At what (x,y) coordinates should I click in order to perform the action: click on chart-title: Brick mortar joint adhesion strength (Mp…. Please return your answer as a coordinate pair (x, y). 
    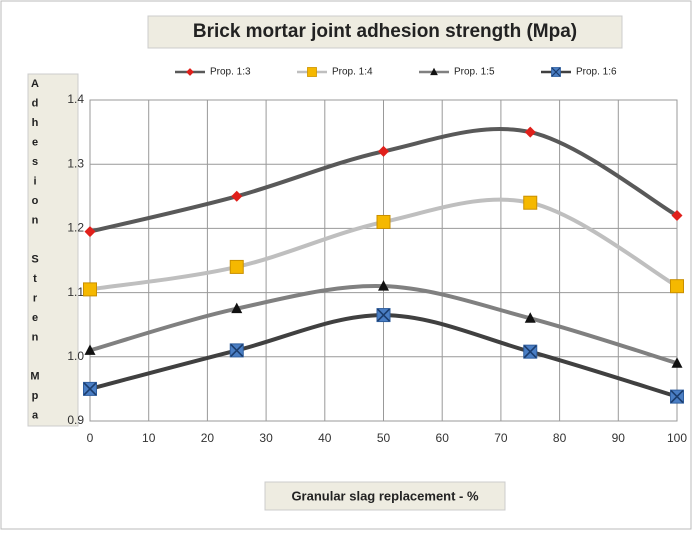
    Looking at the image, I should click on (385, 31).